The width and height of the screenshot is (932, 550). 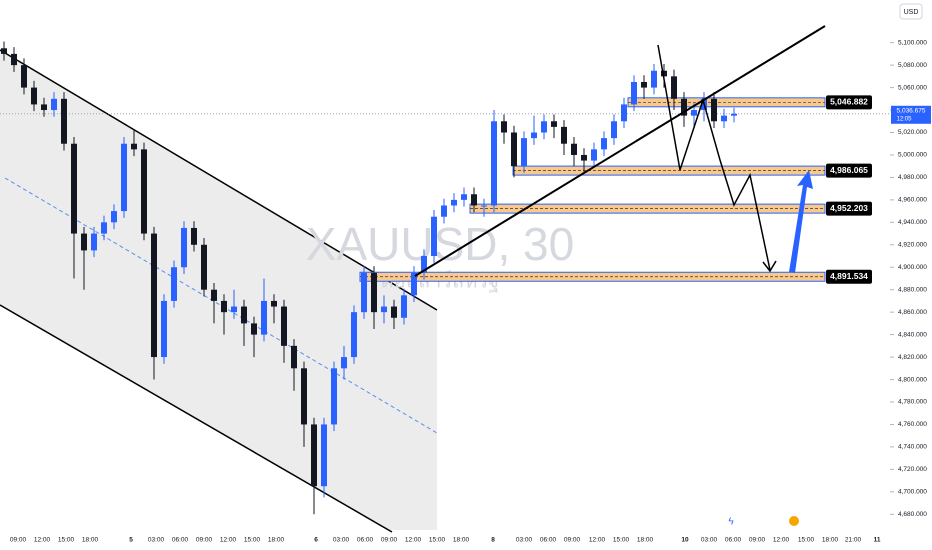 I want to click on y-tick-label: 4,780.000, so click(x=912, y=402).